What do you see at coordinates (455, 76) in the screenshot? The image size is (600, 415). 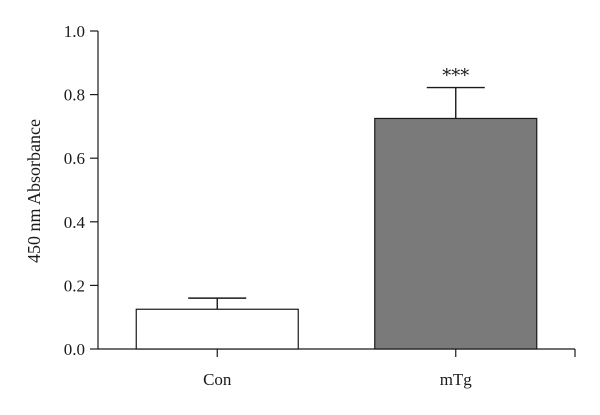 I see `significance-label: ***` at bounding box center [455, 76].